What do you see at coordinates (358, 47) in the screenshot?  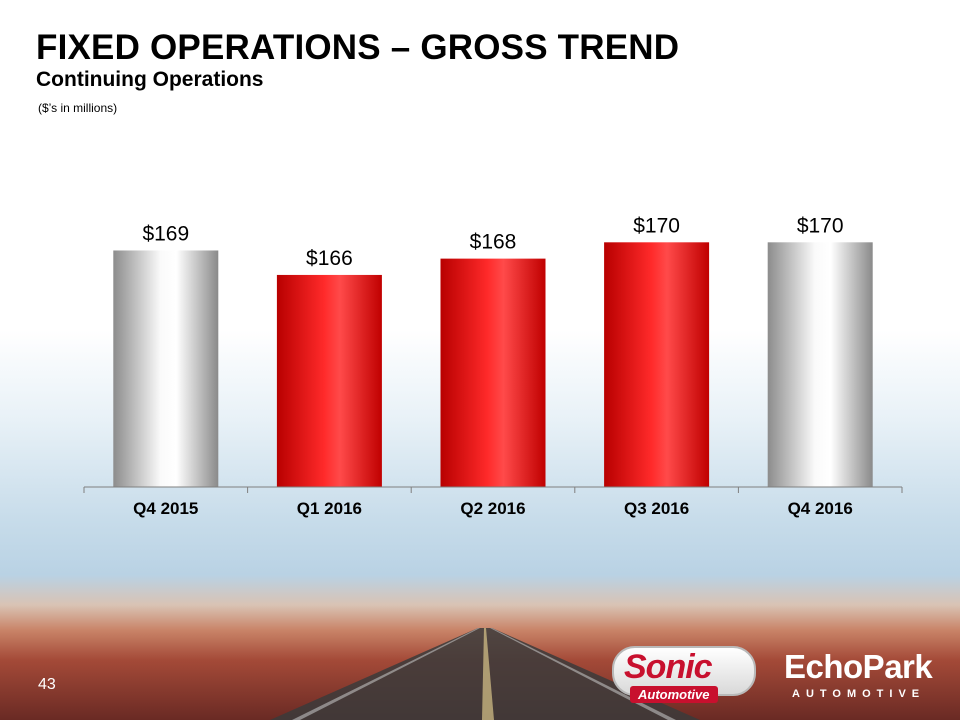 I see `slide-title: FIXED OPERATIONS – GROSS TREND` at bounding box center [358, 47].